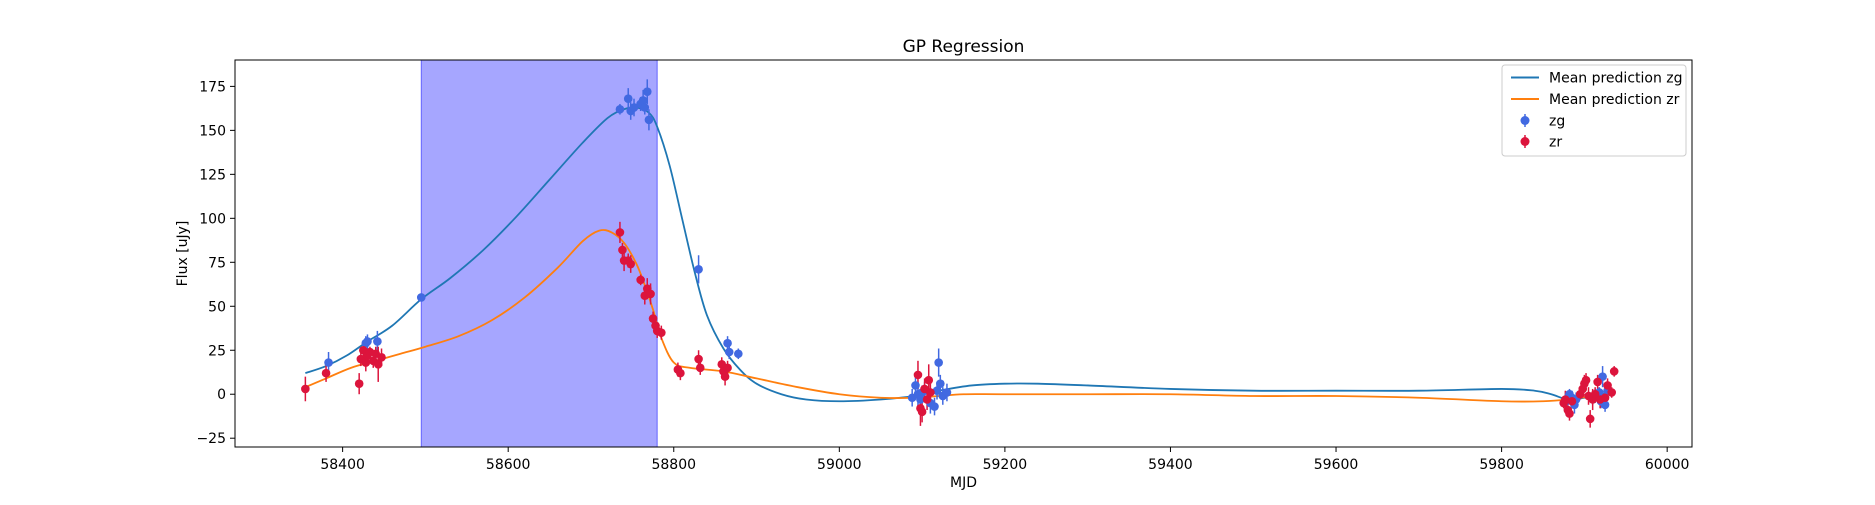 This screenshot has width=1875, height=505. I want to click on x-tick-label: 58600, so click(508, 465).